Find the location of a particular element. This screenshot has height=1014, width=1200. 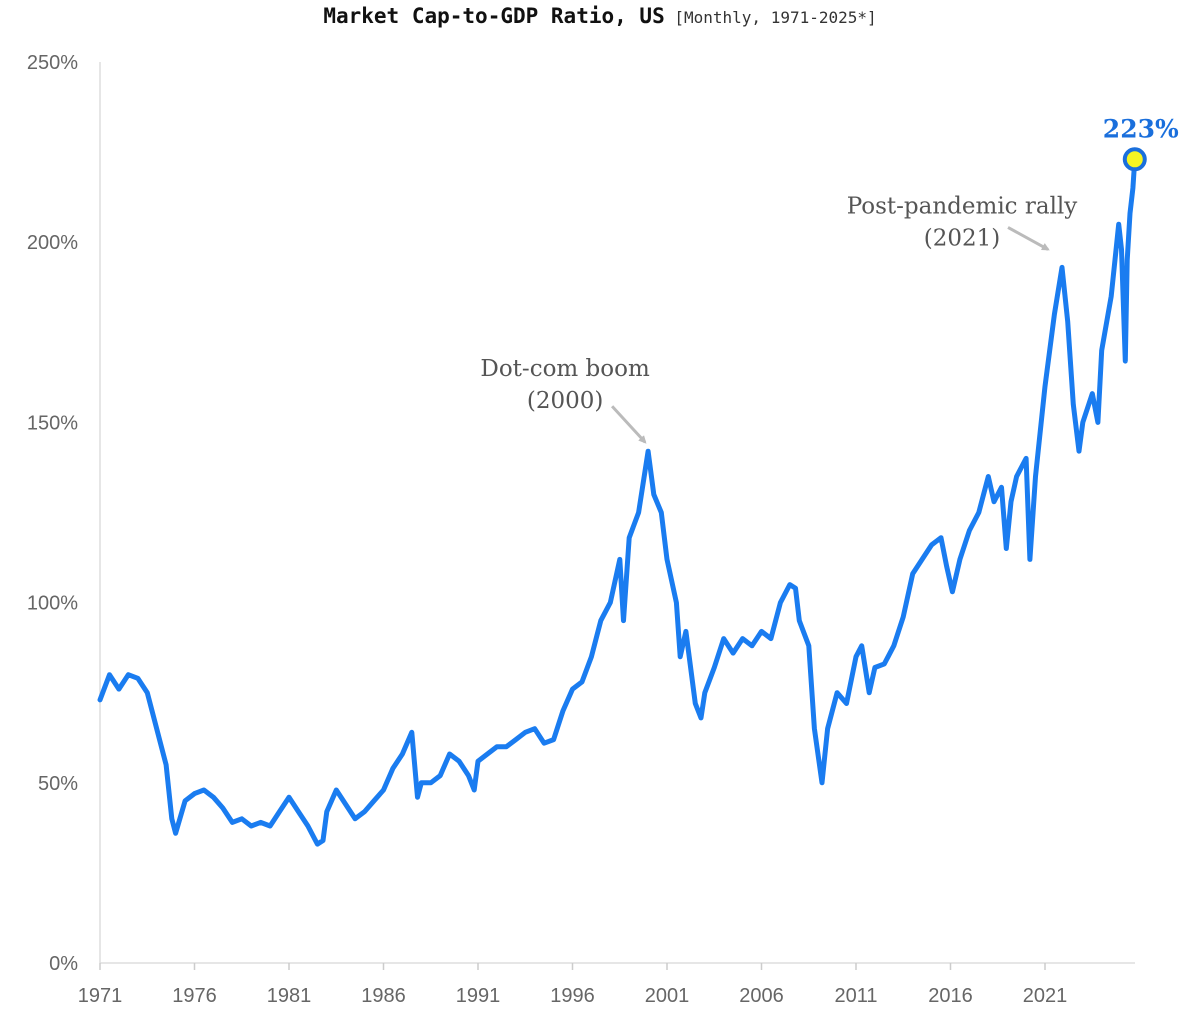

x-tick-label: 2001 is located at coordinates (667, 996).